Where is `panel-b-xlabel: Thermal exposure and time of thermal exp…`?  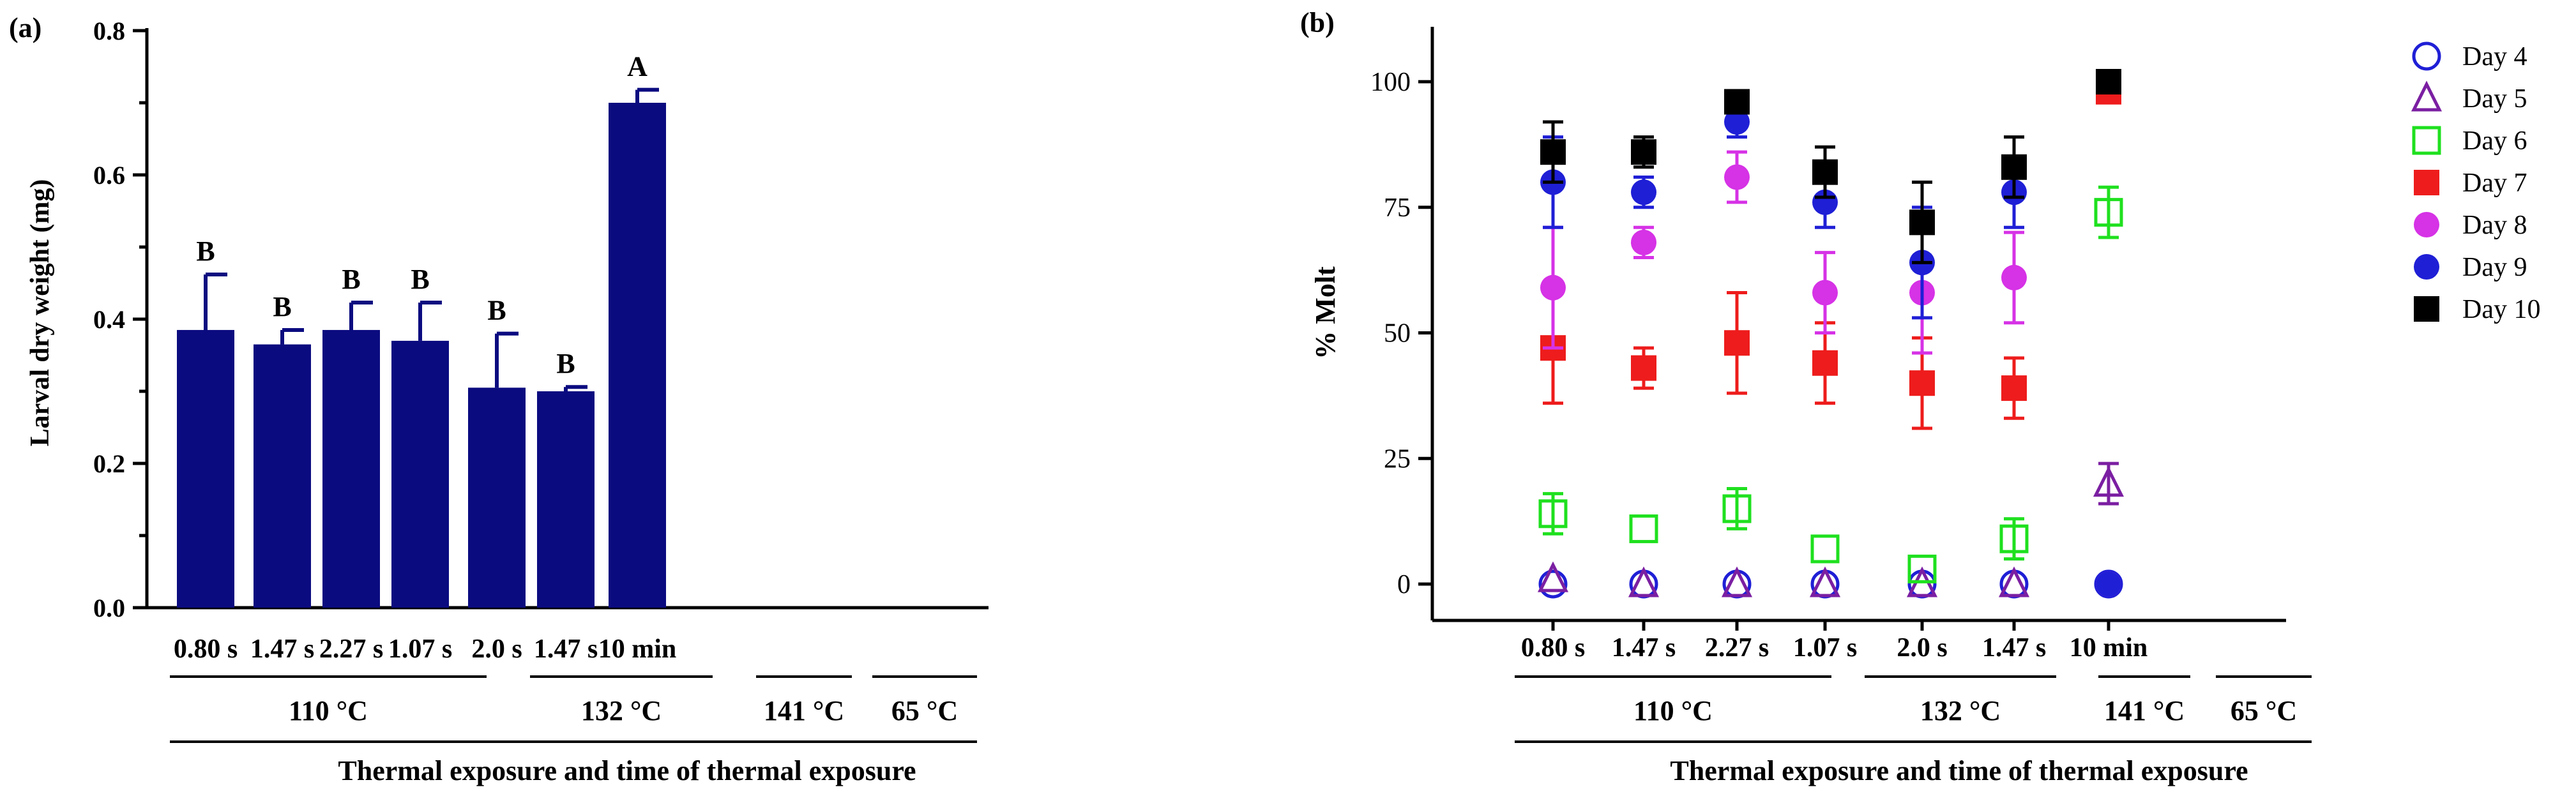
panel-b-xlabel: Thermal exposure and time of thermal exp… is located at coordinates (1959, 770).